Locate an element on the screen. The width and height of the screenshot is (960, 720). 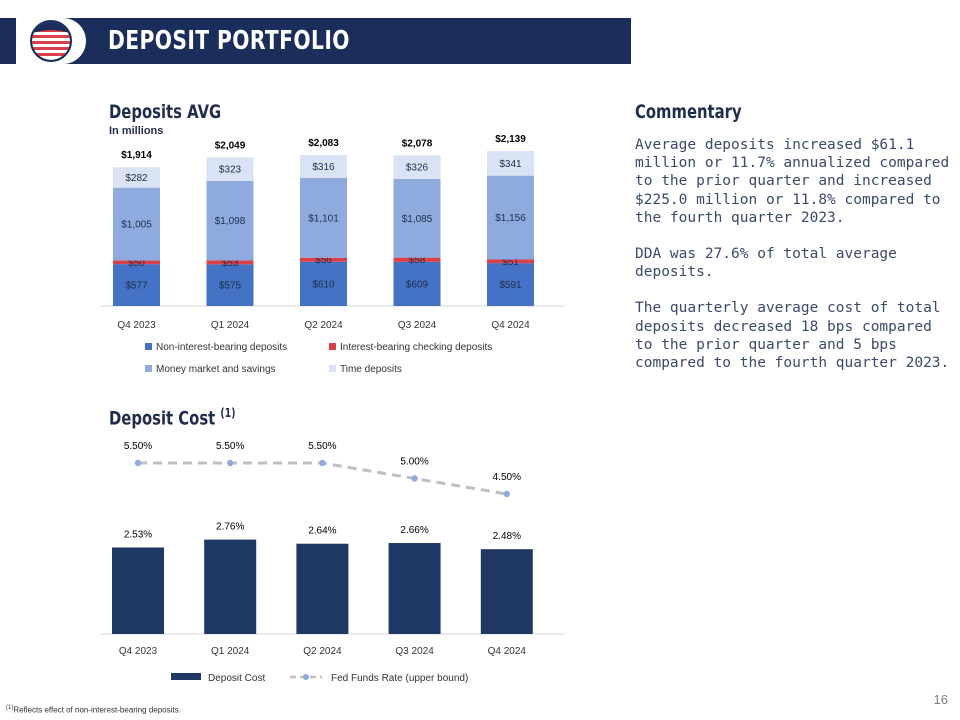
bar-value-label: $1,085 is located at coordinates (417, 219).